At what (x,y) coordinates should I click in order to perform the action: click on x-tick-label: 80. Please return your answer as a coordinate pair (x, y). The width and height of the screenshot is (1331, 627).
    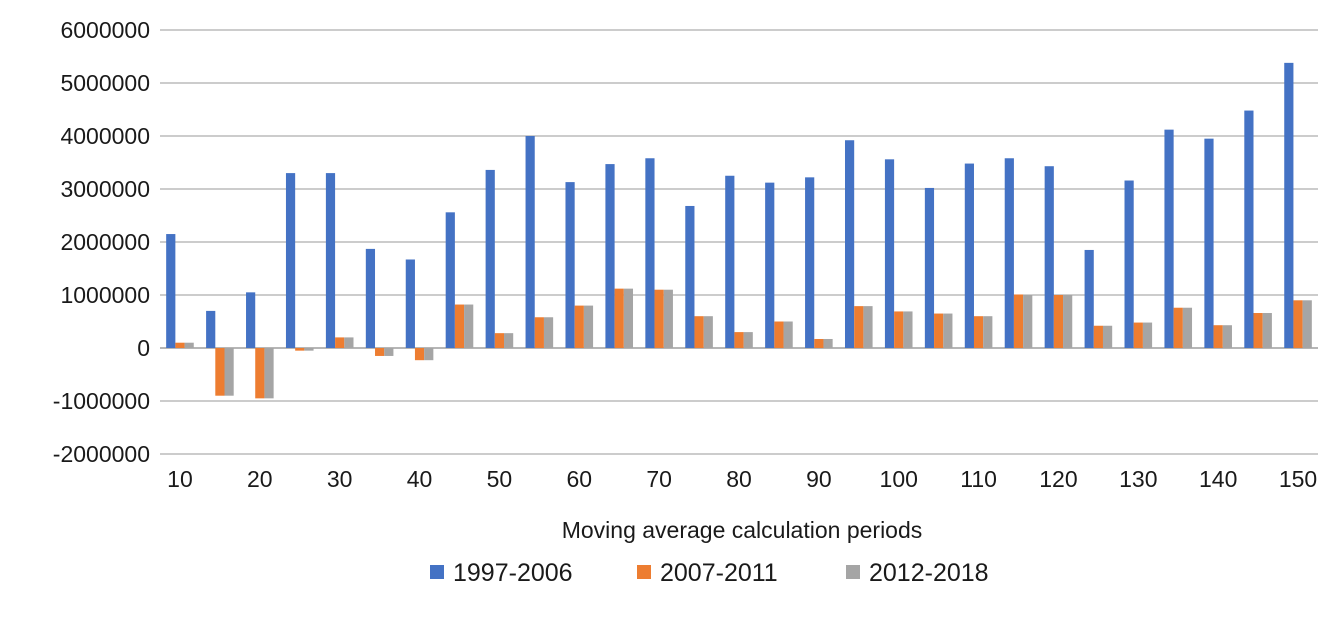
    Looking at the image, I should click on (739, 479).